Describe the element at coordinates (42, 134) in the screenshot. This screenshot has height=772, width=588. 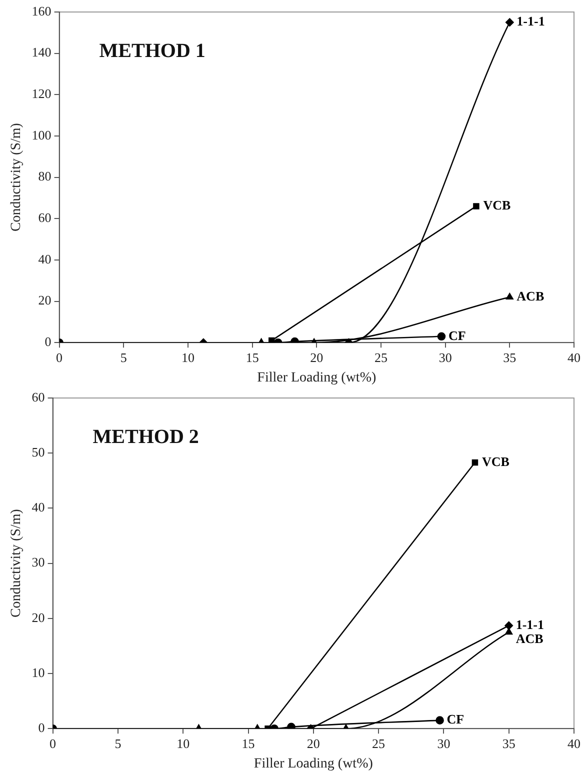
I see `y-tick-label: 100` at that location.